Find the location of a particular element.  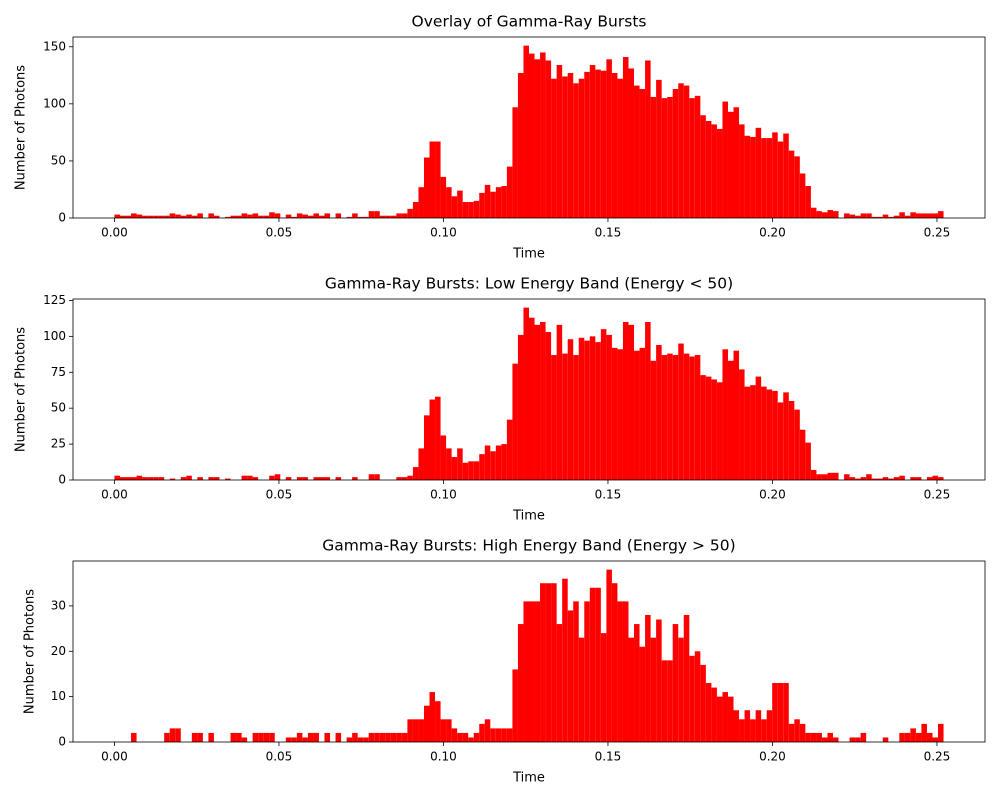

x-tick-label: 0.25 is located at coordinates (937, 495).